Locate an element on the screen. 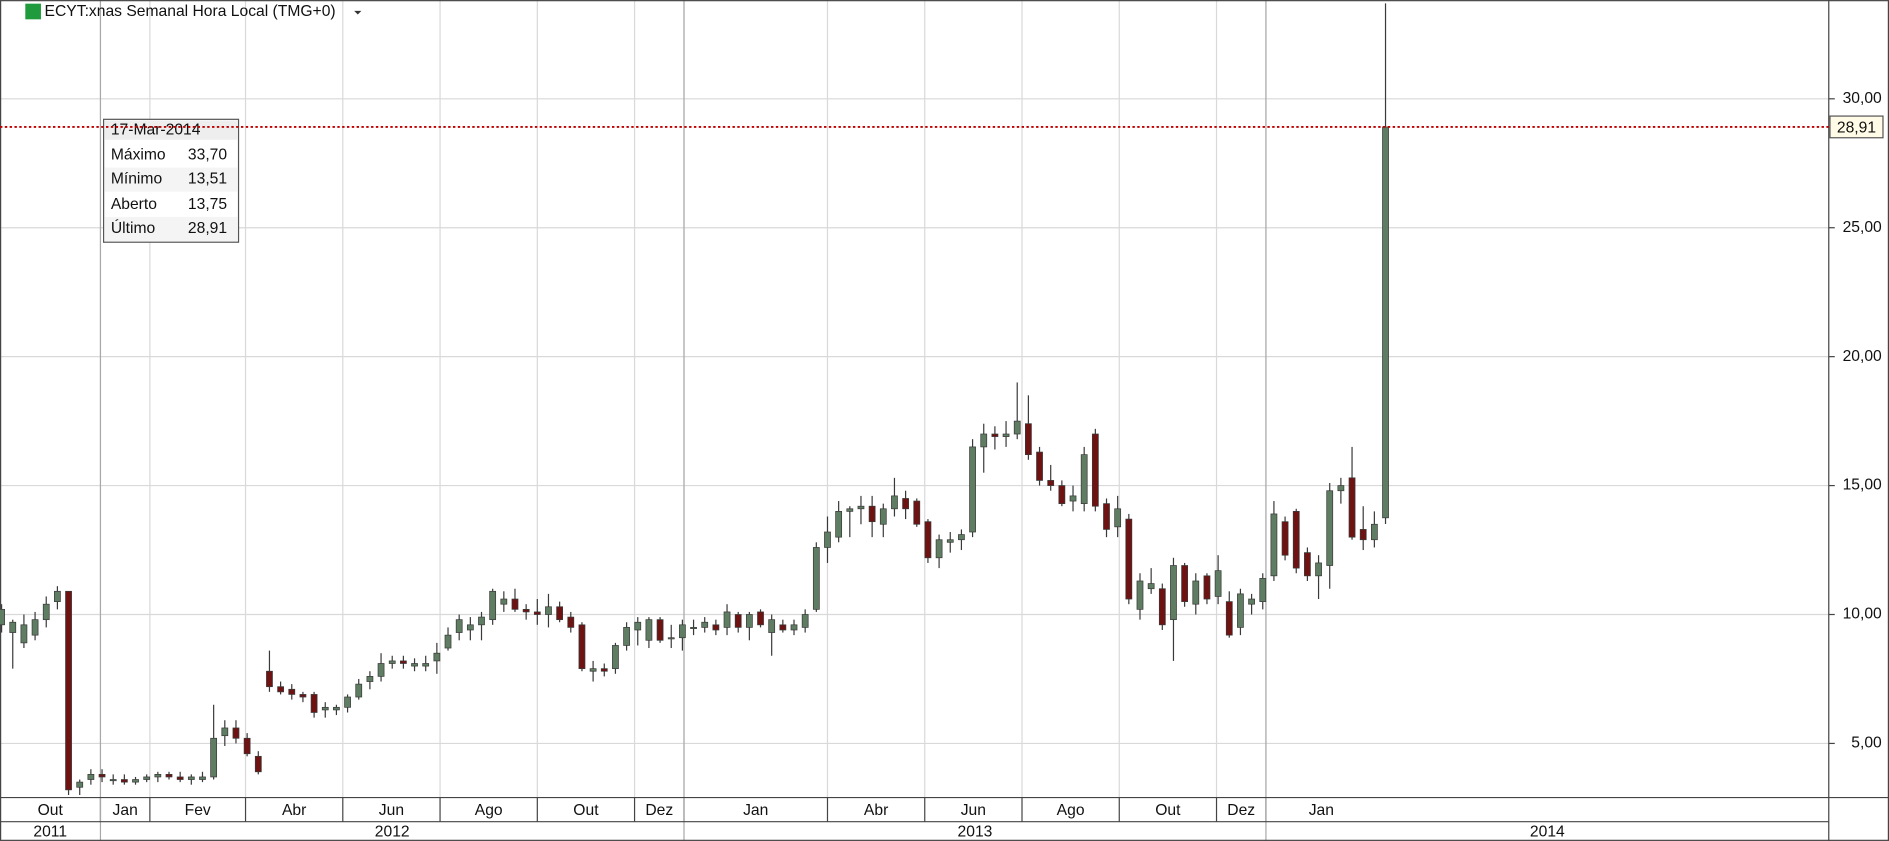  chart-title: ECYT:xnas Semanal Hora Local (TMG+0) is located at coordinates (190, 11).